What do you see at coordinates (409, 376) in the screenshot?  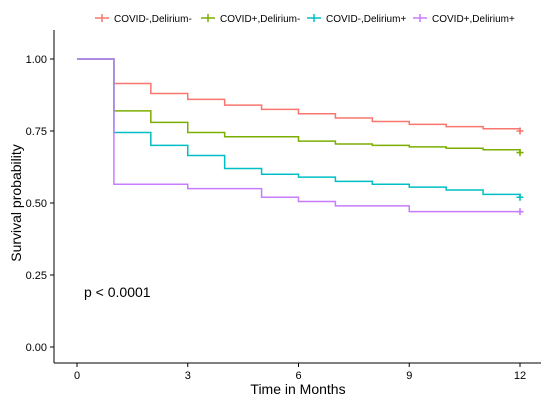 I see `x-tick-label: 9` at bounding box center [409, 376].